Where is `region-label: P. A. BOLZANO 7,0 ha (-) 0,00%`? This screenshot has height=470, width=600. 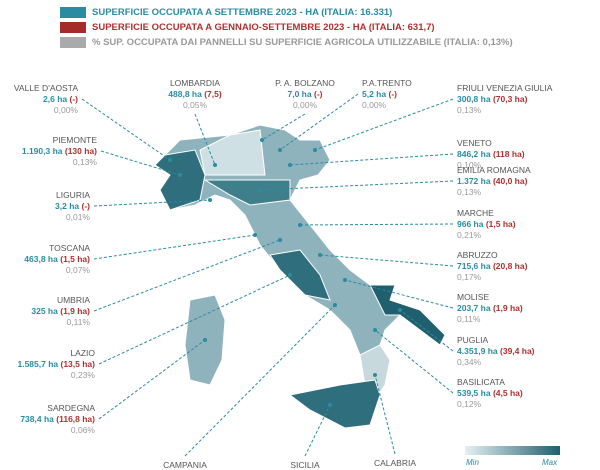 region-label: P. A. BOLZANO 7,0 ha (-) 0,00% is located at coordinates (305, 94).